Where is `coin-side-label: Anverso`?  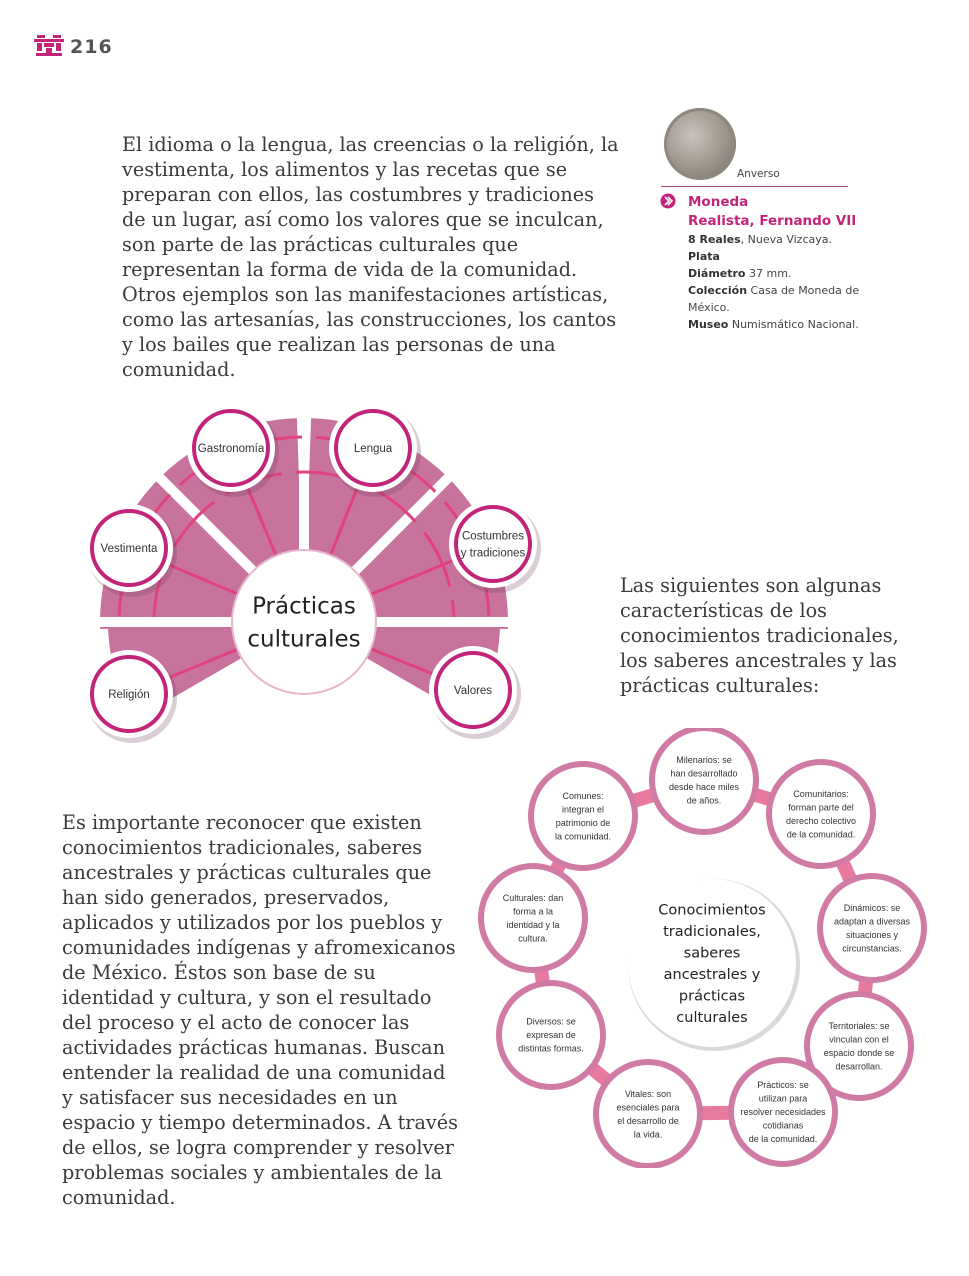 coin-side-label: Anverso is located at coordinates (758, 174).